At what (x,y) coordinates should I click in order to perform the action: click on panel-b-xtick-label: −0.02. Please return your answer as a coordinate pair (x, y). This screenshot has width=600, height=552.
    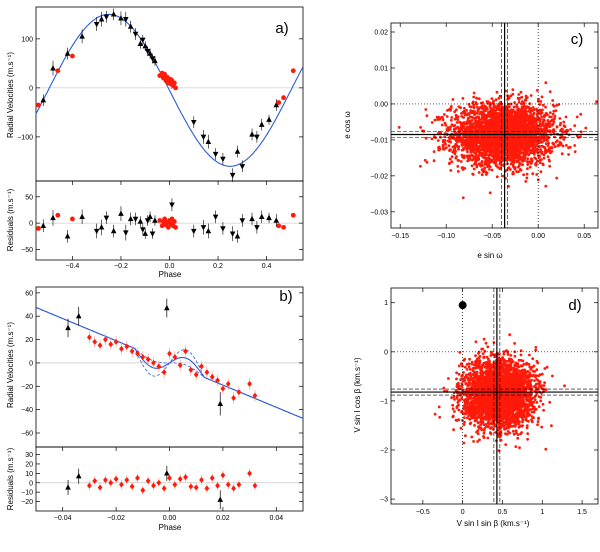
    Looking at the image, I should click on (116, 518).